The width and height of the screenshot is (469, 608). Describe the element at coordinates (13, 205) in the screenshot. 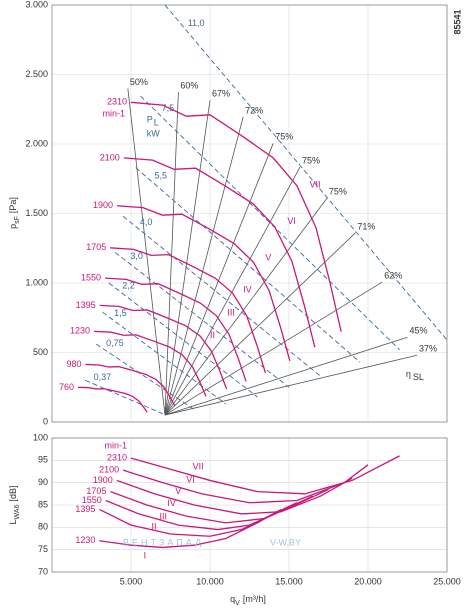

I see `y-label-unit: [Pa]` at that location.